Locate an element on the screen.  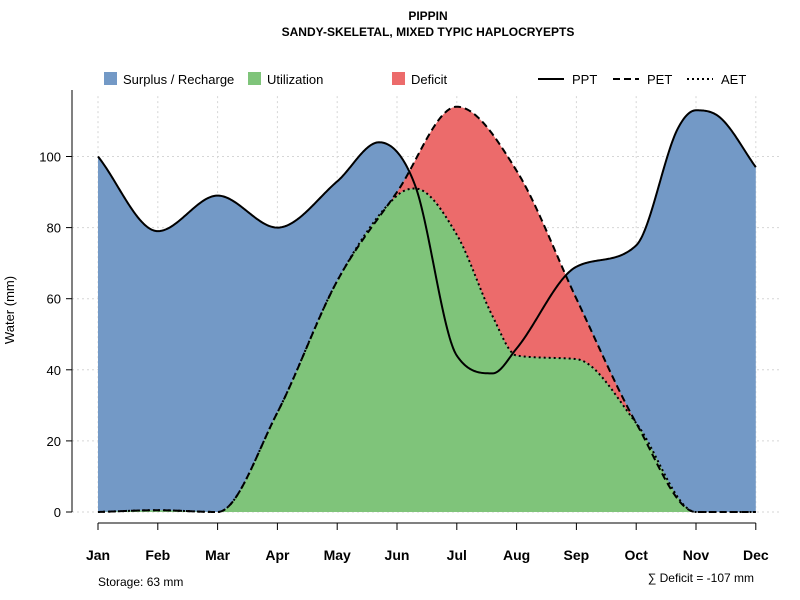
legend-label: Utilization is located at coordinates (295, 79).